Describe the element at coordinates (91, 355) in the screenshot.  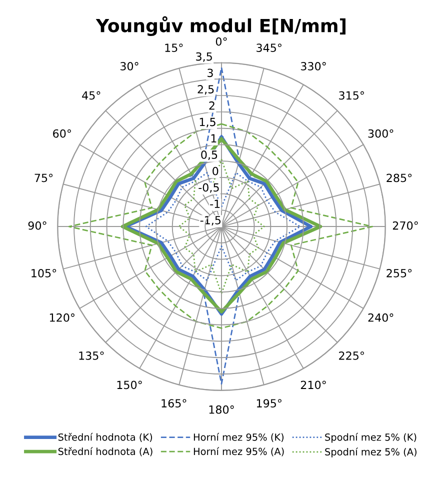
I see `spoke-label: 135°` at that location.